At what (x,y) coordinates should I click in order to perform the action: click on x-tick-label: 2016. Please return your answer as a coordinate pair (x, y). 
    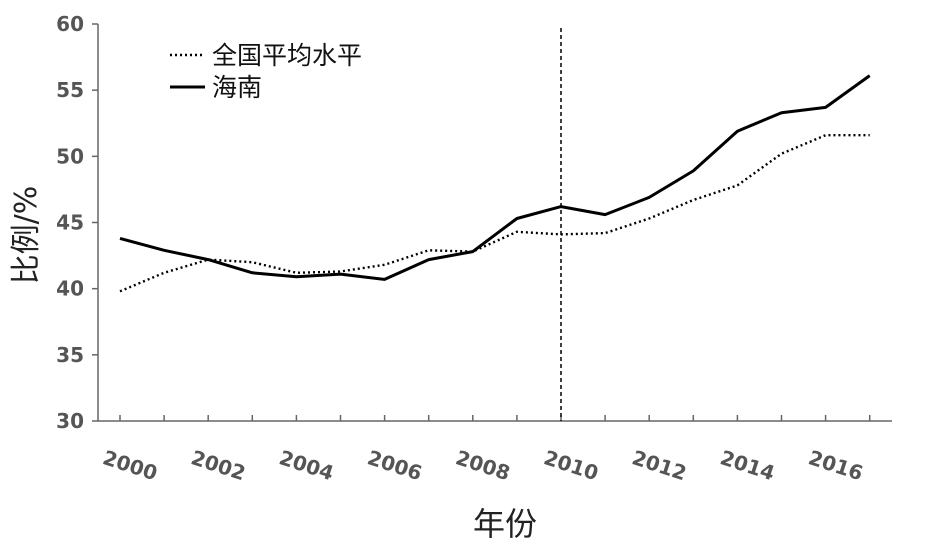
    Looking at the image, I should click on (836, 465).